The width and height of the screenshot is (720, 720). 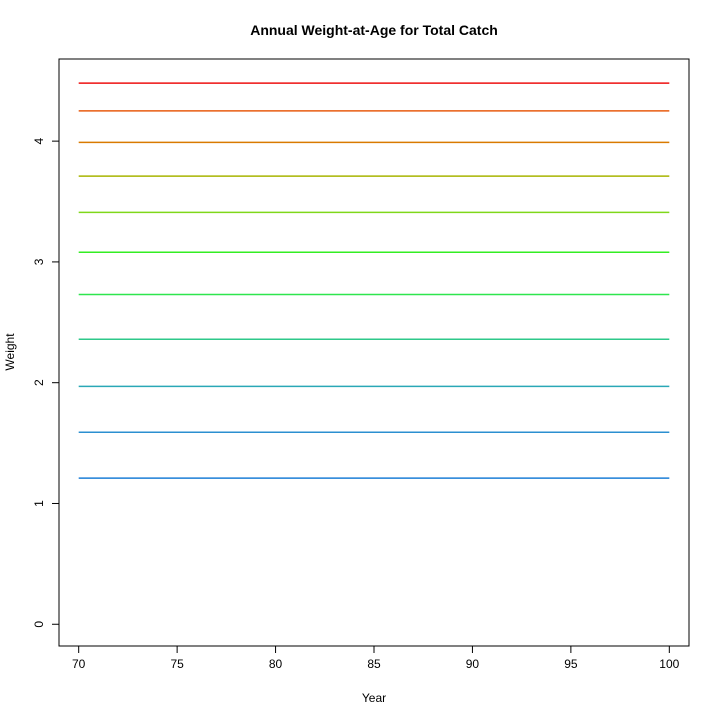 I want to click on x-tick-label: 75, so click(x=177, y=664).